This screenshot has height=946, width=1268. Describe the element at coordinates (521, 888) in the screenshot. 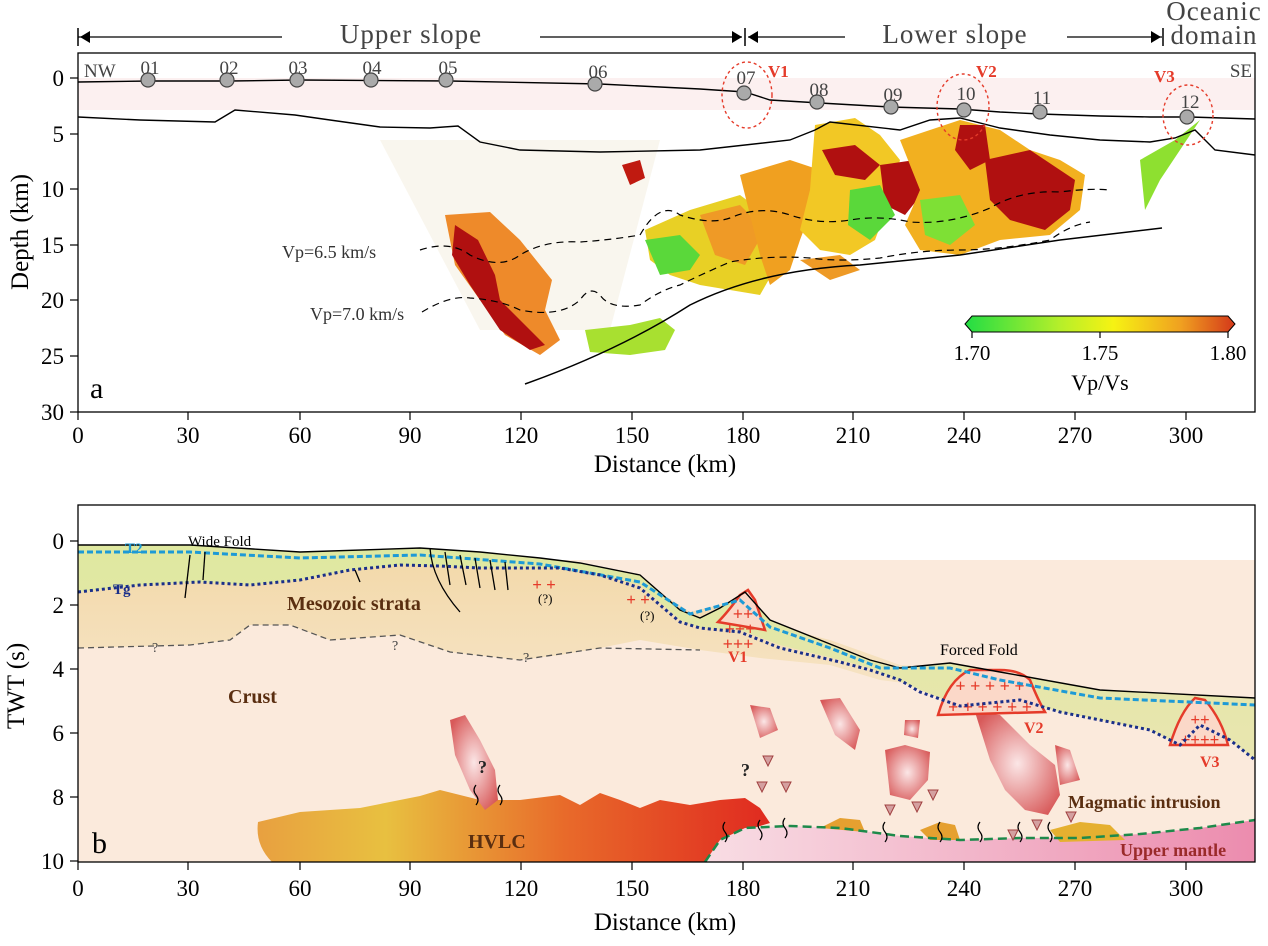

I see `svg-text: 120` at that location.